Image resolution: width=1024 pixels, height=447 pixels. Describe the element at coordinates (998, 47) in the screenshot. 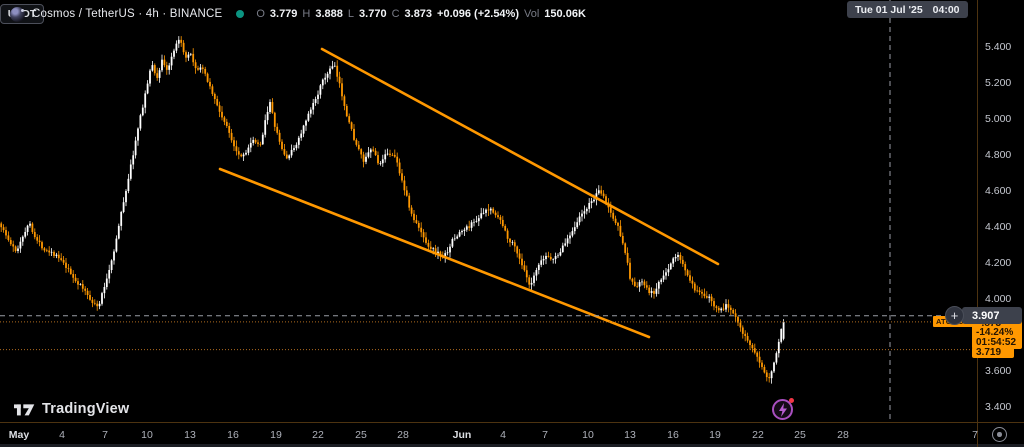

I see `price-tick-label: 5.400` at that location.